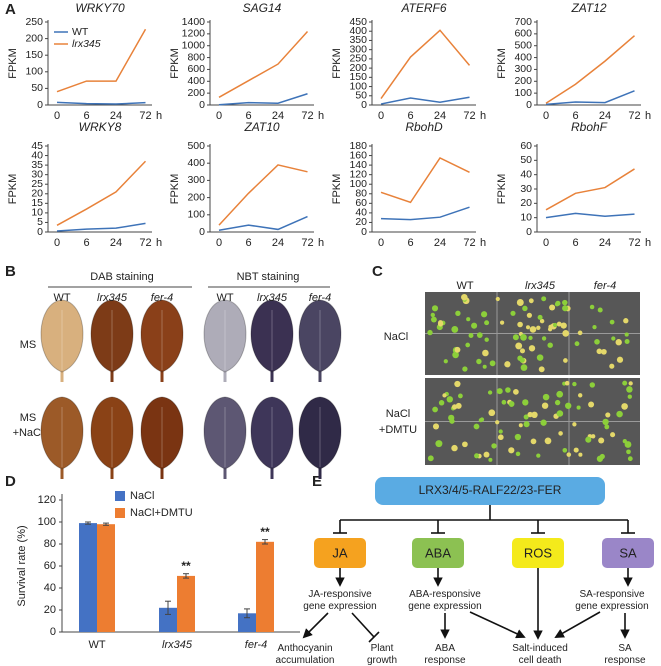 The width and height of the screenshot is (661, 666). I want to click on legend-label: NaCl+DMTU, so click(161, 513).